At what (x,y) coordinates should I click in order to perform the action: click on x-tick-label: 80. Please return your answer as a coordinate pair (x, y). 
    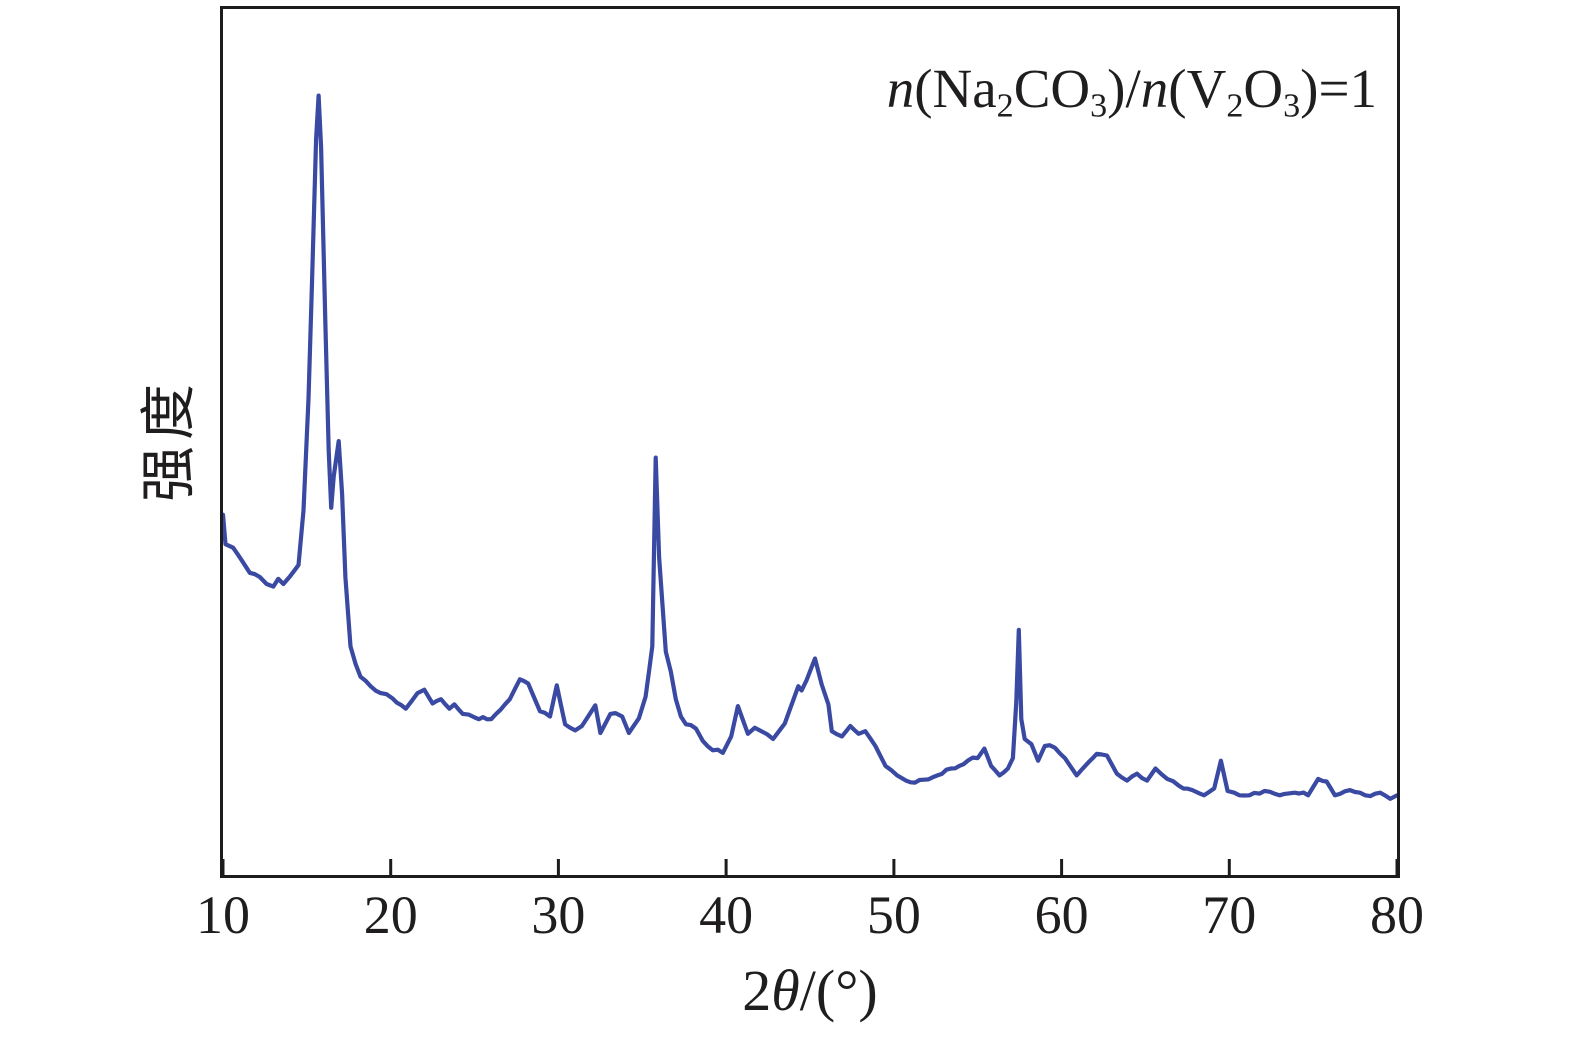
    Looking at the image, I should click on (1397, 915).